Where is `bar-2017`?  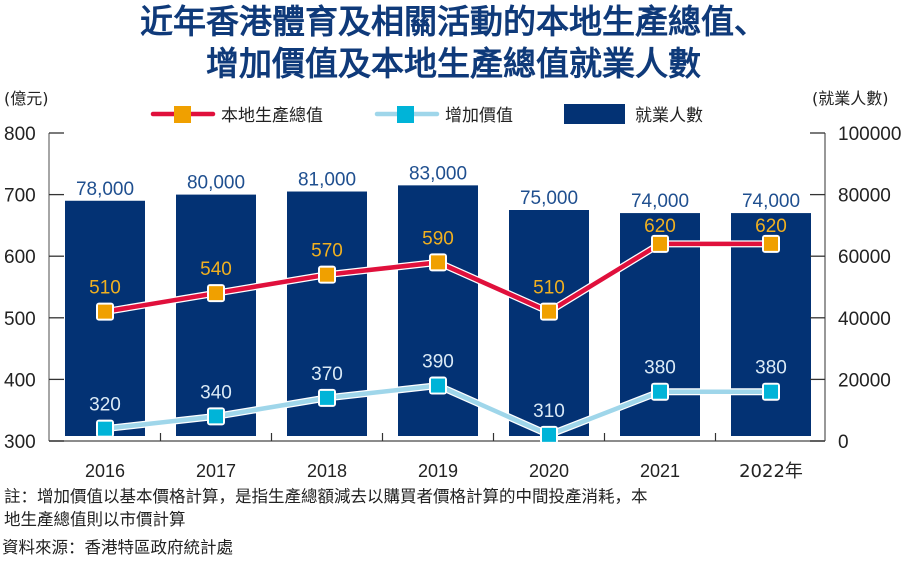 bar-2017 is located at coordinates (216, 315).